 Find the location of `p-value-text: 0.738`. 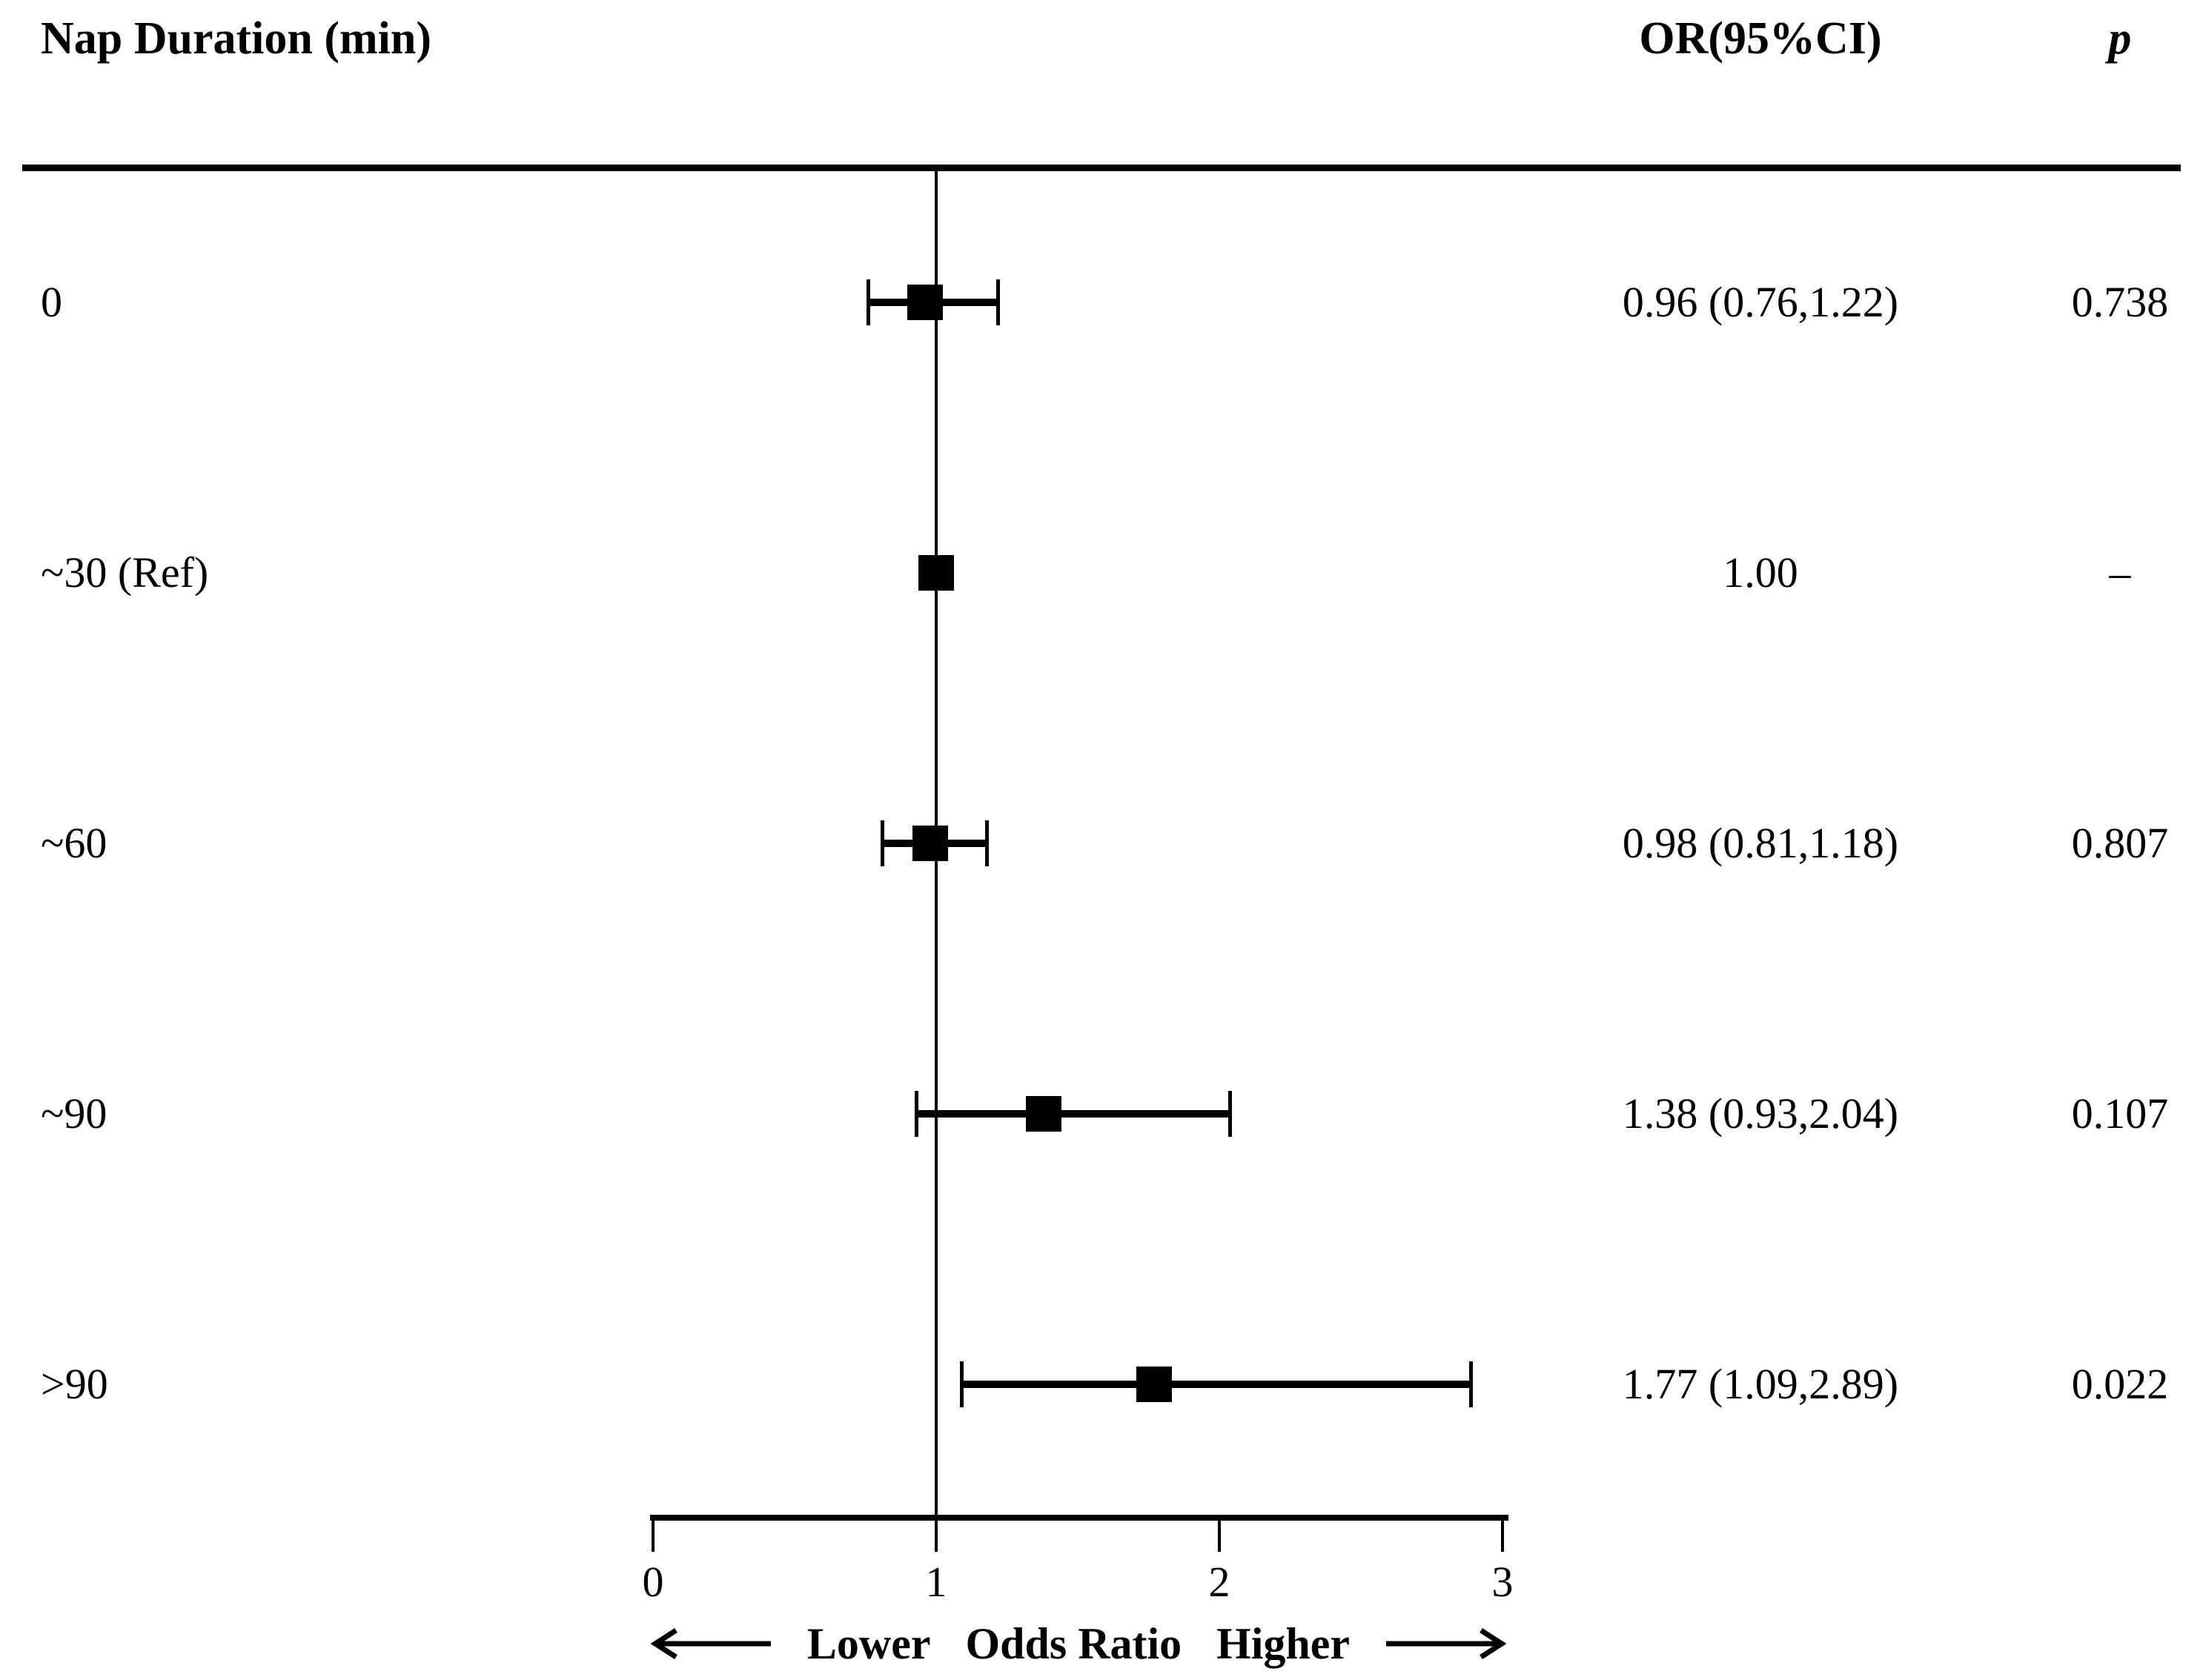

p-value-text: 0.738 is located at coordinates (2120, 302).